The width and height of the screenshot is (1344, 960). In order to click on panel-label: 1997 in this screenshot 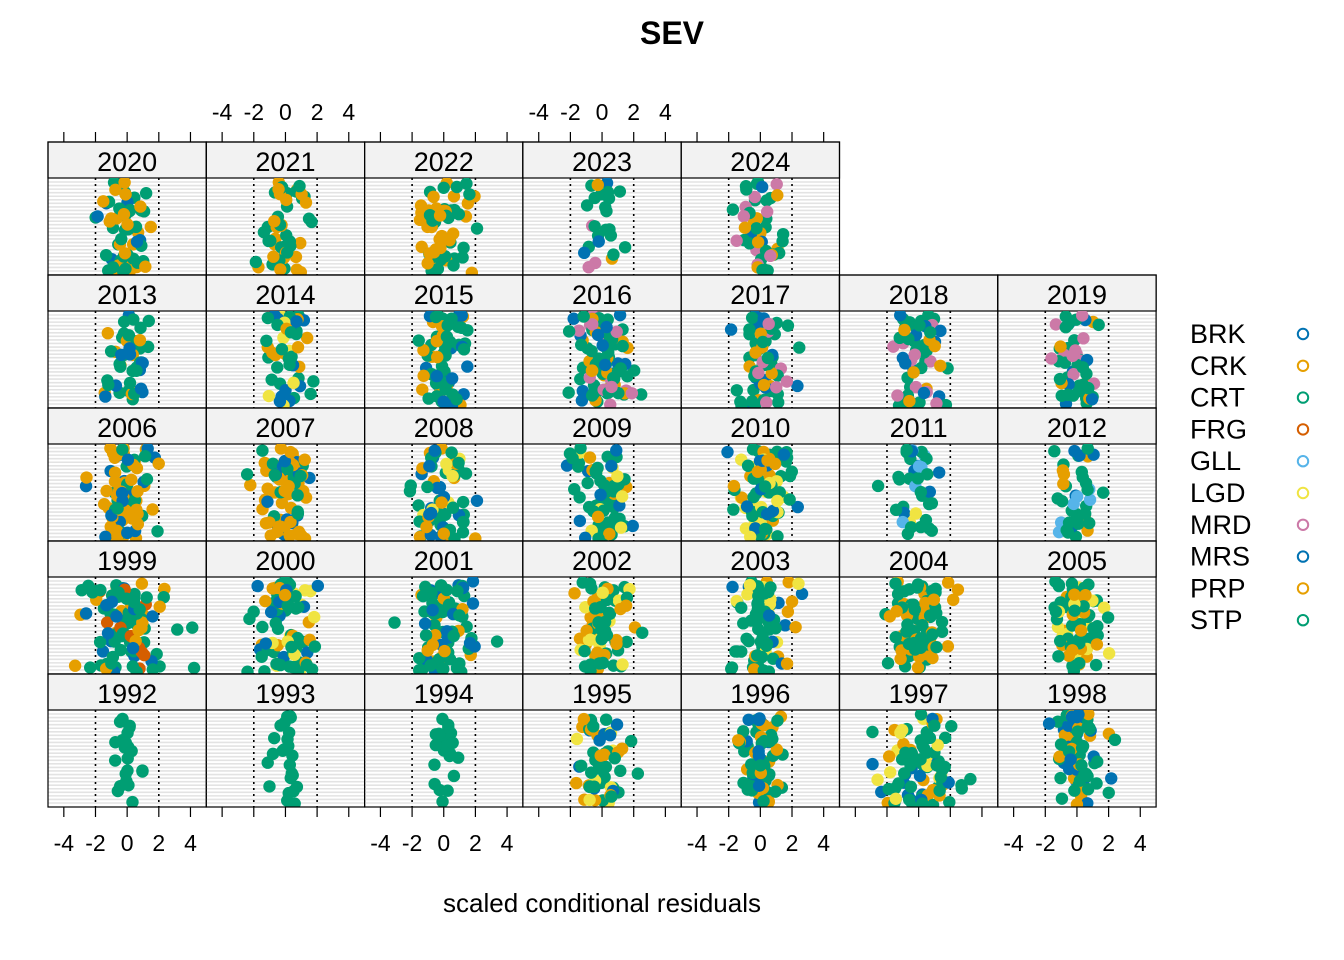, I will do `click(919, 694)`.